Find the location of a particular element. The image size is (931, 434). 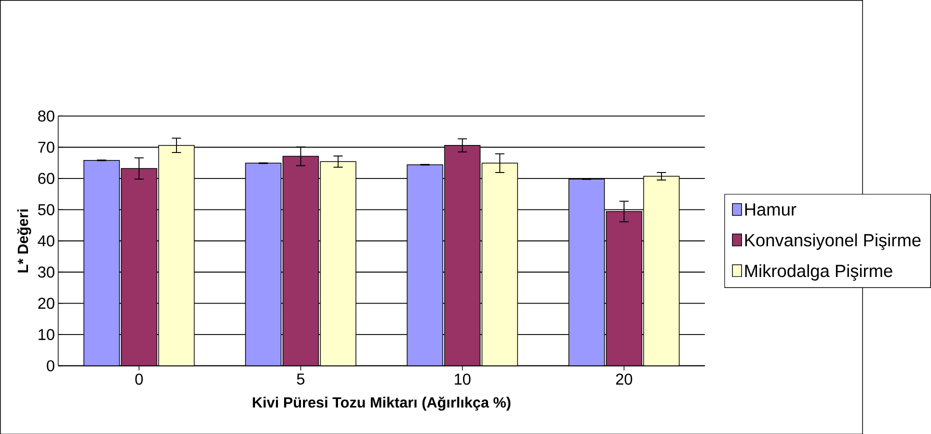

y-tick-label: 30 is located at coordinates (46, 272).